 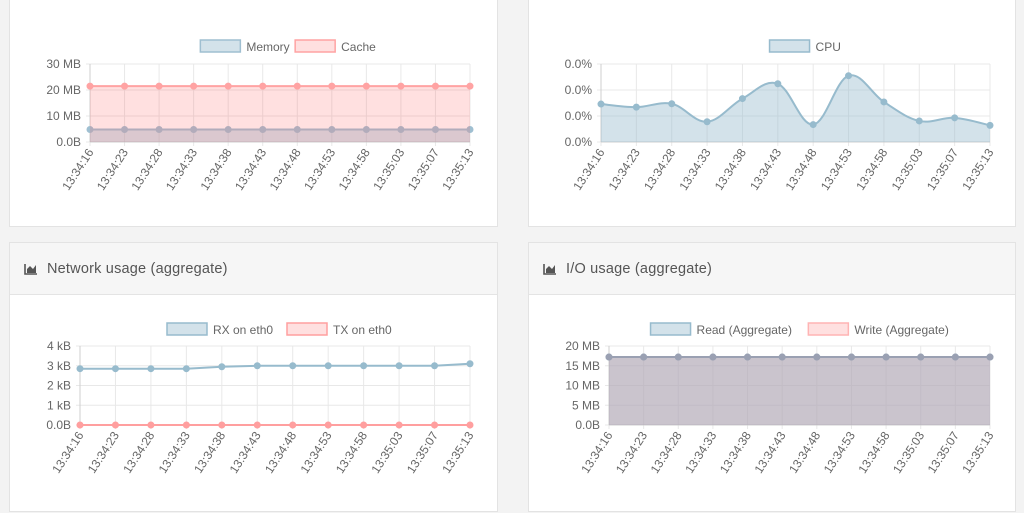 I want to click on y-tick-label: 10 MB, so click(x=63, y=116).